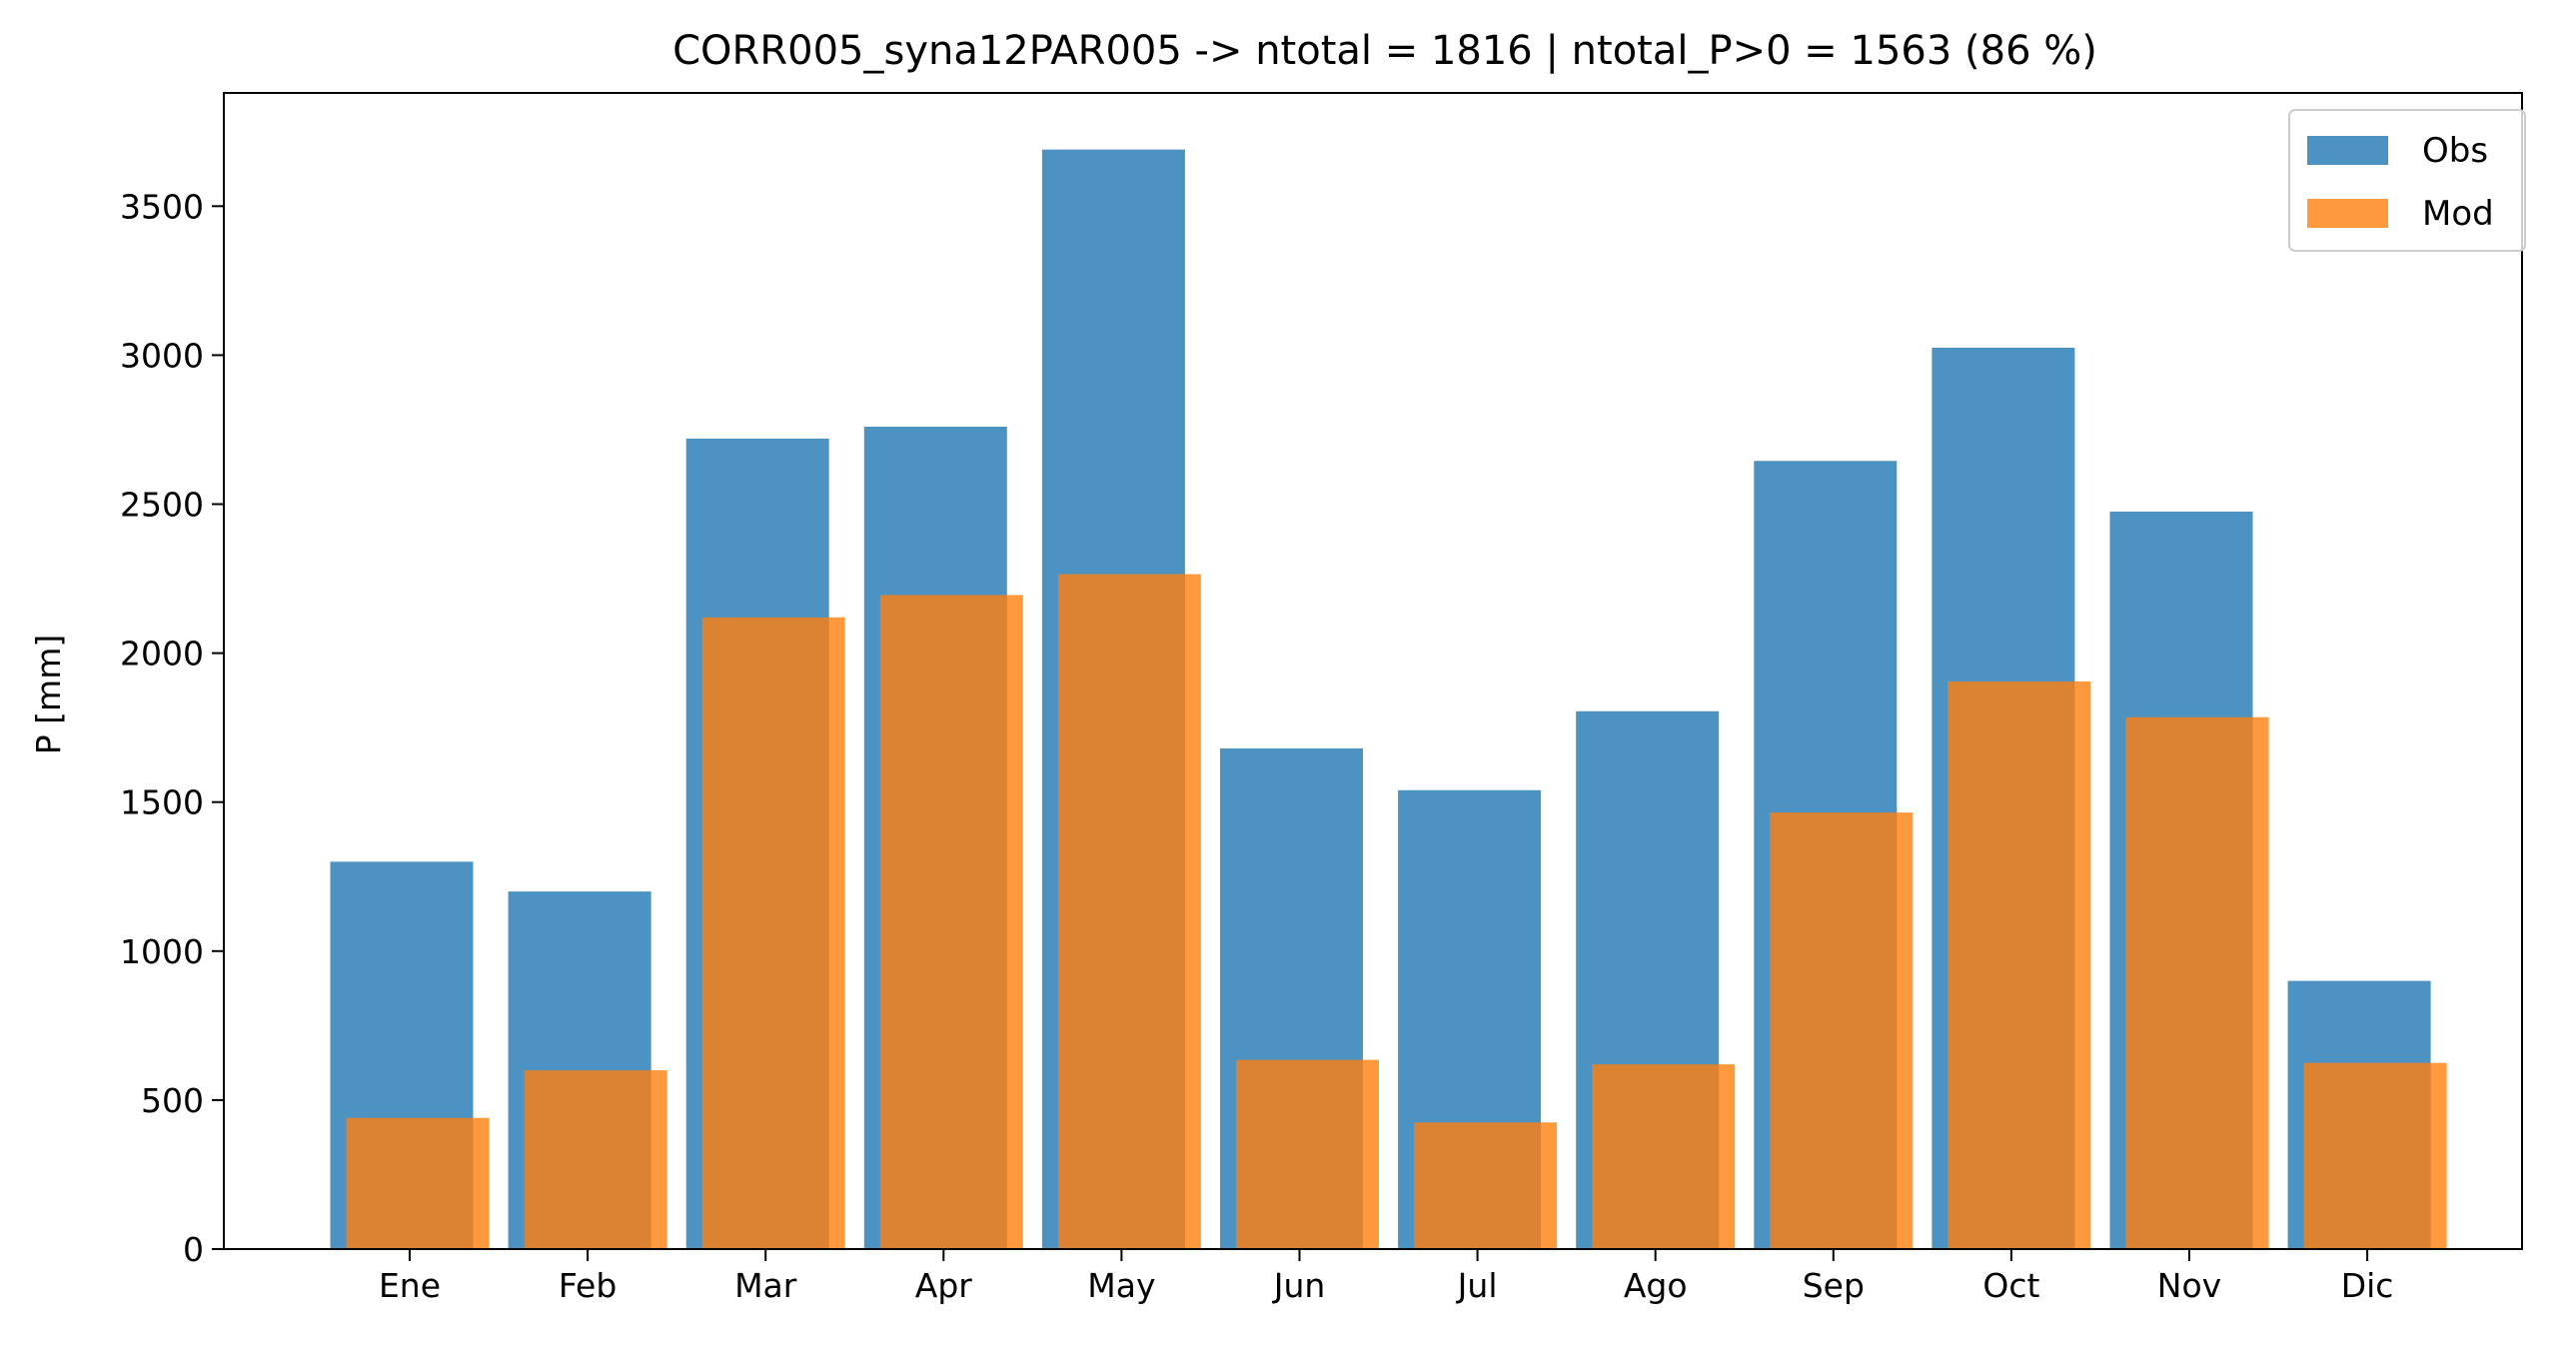 The width and height of the screenshot is (2576, 1348). I want to click on bar-mod-oct, so click(2019, 965).